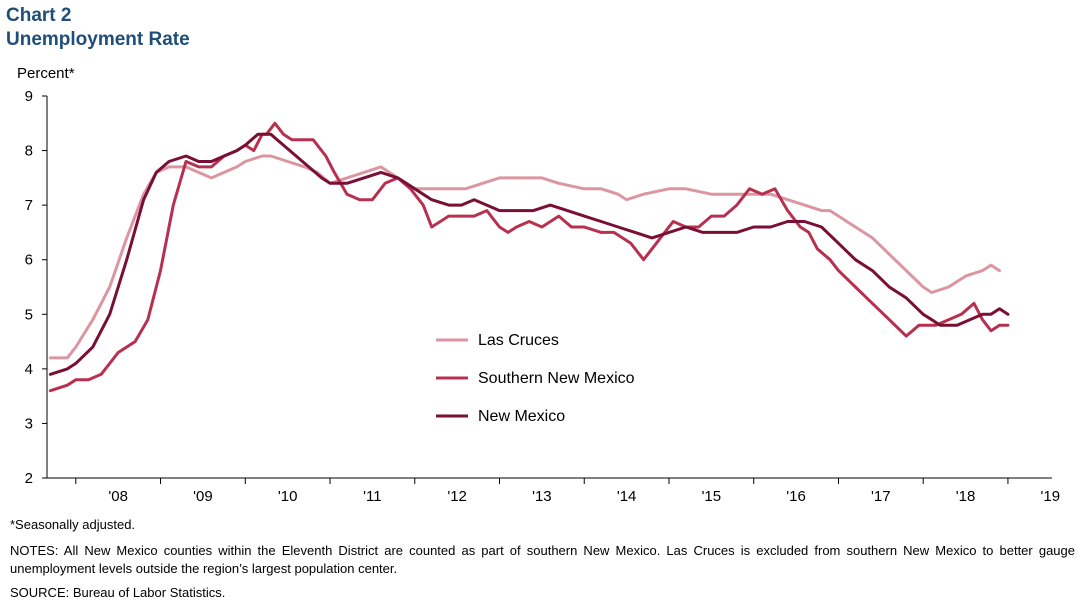  Describe the element at coordinates (542, 496) in the screenshot. I see `x-tick-label: '13` at that location.